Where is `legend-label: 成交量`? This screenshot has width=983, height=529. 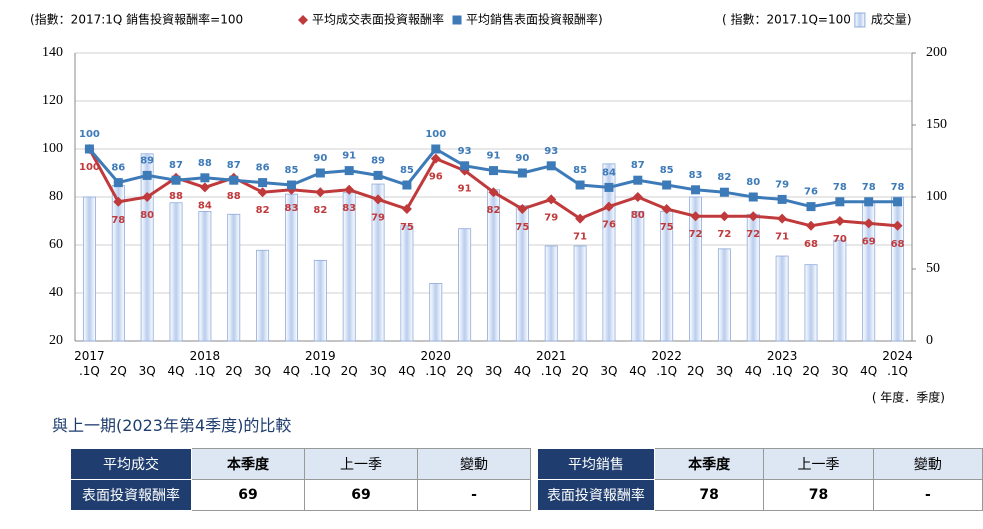 legend-label: 成交量 is located at coordinates (889, 19).